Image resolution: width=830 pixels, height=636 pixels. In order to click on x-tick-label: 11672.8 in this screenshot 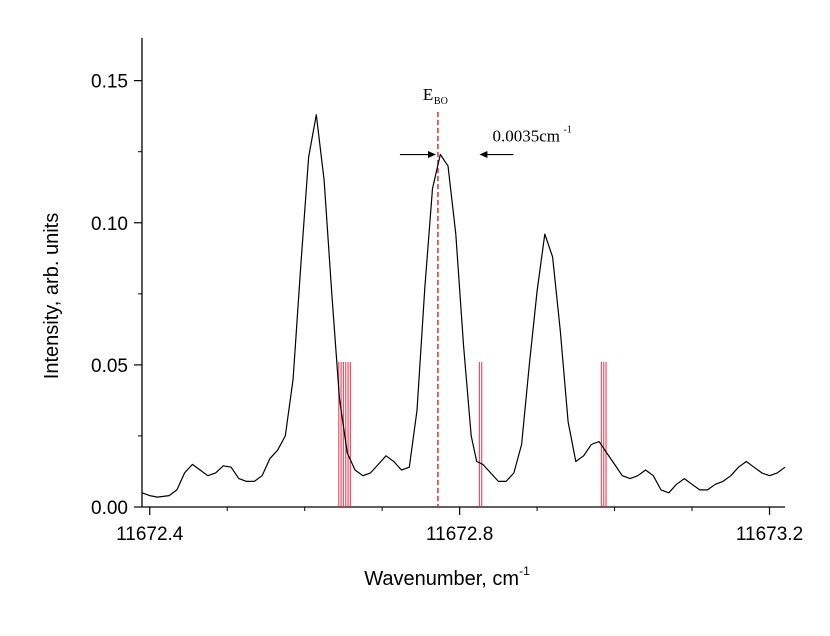, I will do `click(459, 534)`.